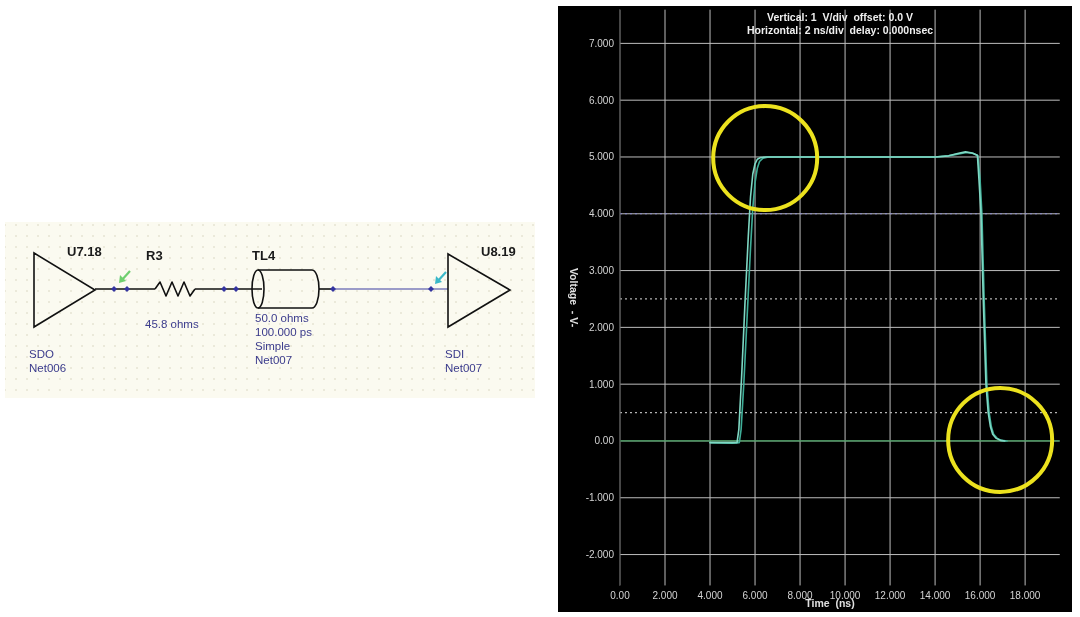 The image size is (1080, 617). What do you see at coordinates (282, 318) in the screenshot?
I see `text: 50.0 ohms` at bounding box center [282, 318].